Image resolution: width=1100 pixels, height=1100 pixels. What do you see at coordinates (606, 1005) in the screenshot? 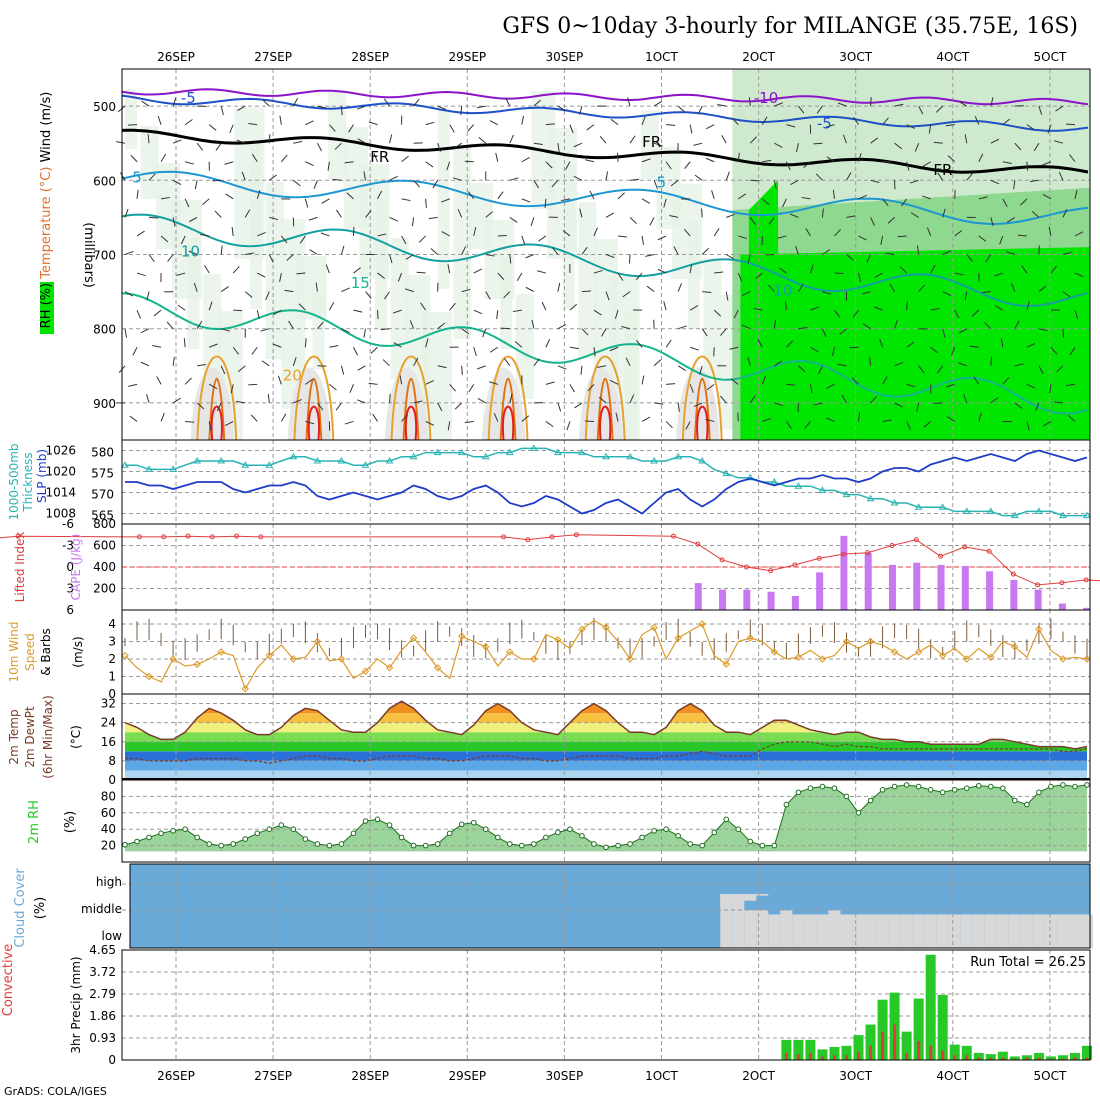
I see `panel-frame` at bounding box center [606, 1005].